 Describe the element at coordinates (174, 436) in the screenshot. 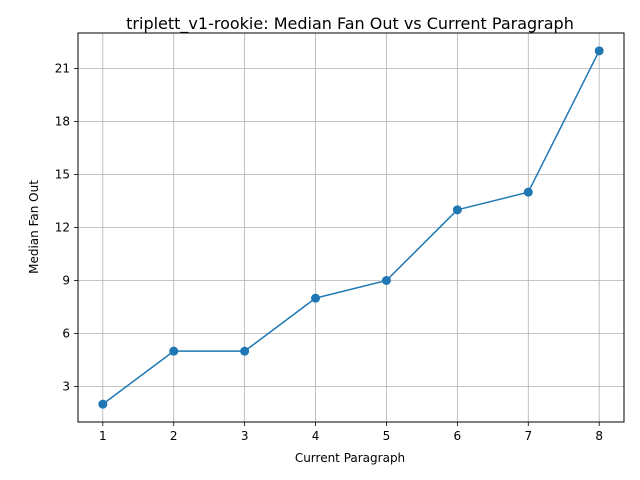

I see `x-tick-label: 2` at that location.